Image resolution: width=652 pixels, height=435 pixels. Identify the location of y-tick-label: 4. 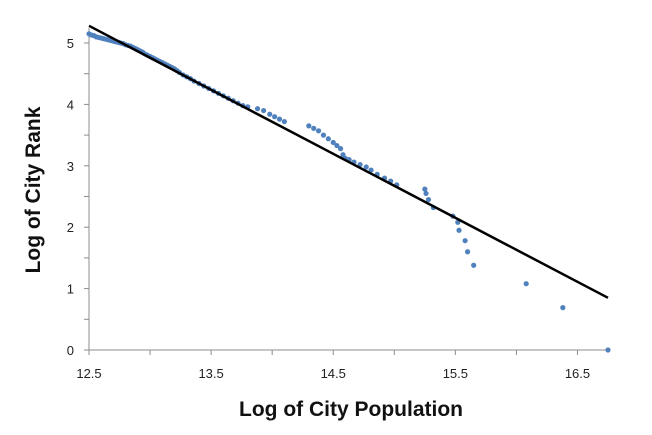
(70, 104).